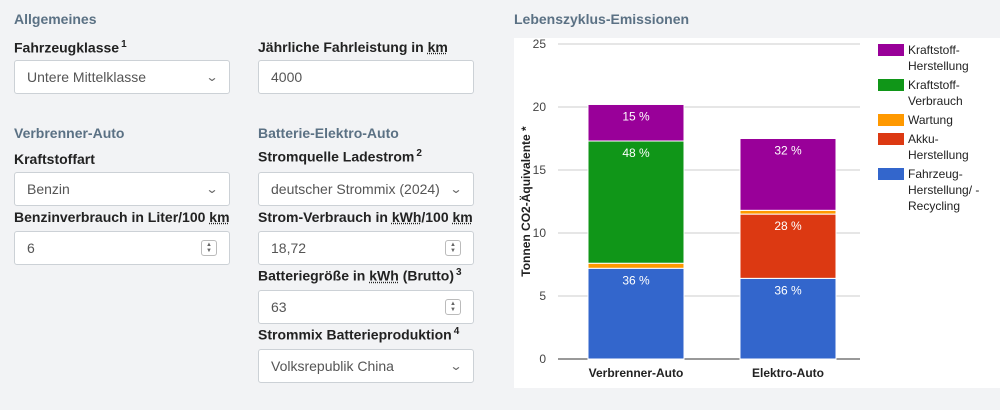 The height and width of the screenshot is (410, 1000). I want to click on x-category-label: Elektro-Auto, so click(788, 373).